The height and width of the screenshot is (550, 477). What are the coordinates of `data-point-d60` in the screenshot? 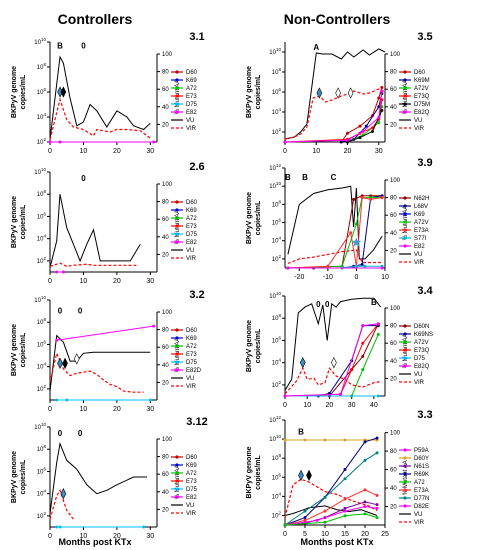 It's located at (360, 126).